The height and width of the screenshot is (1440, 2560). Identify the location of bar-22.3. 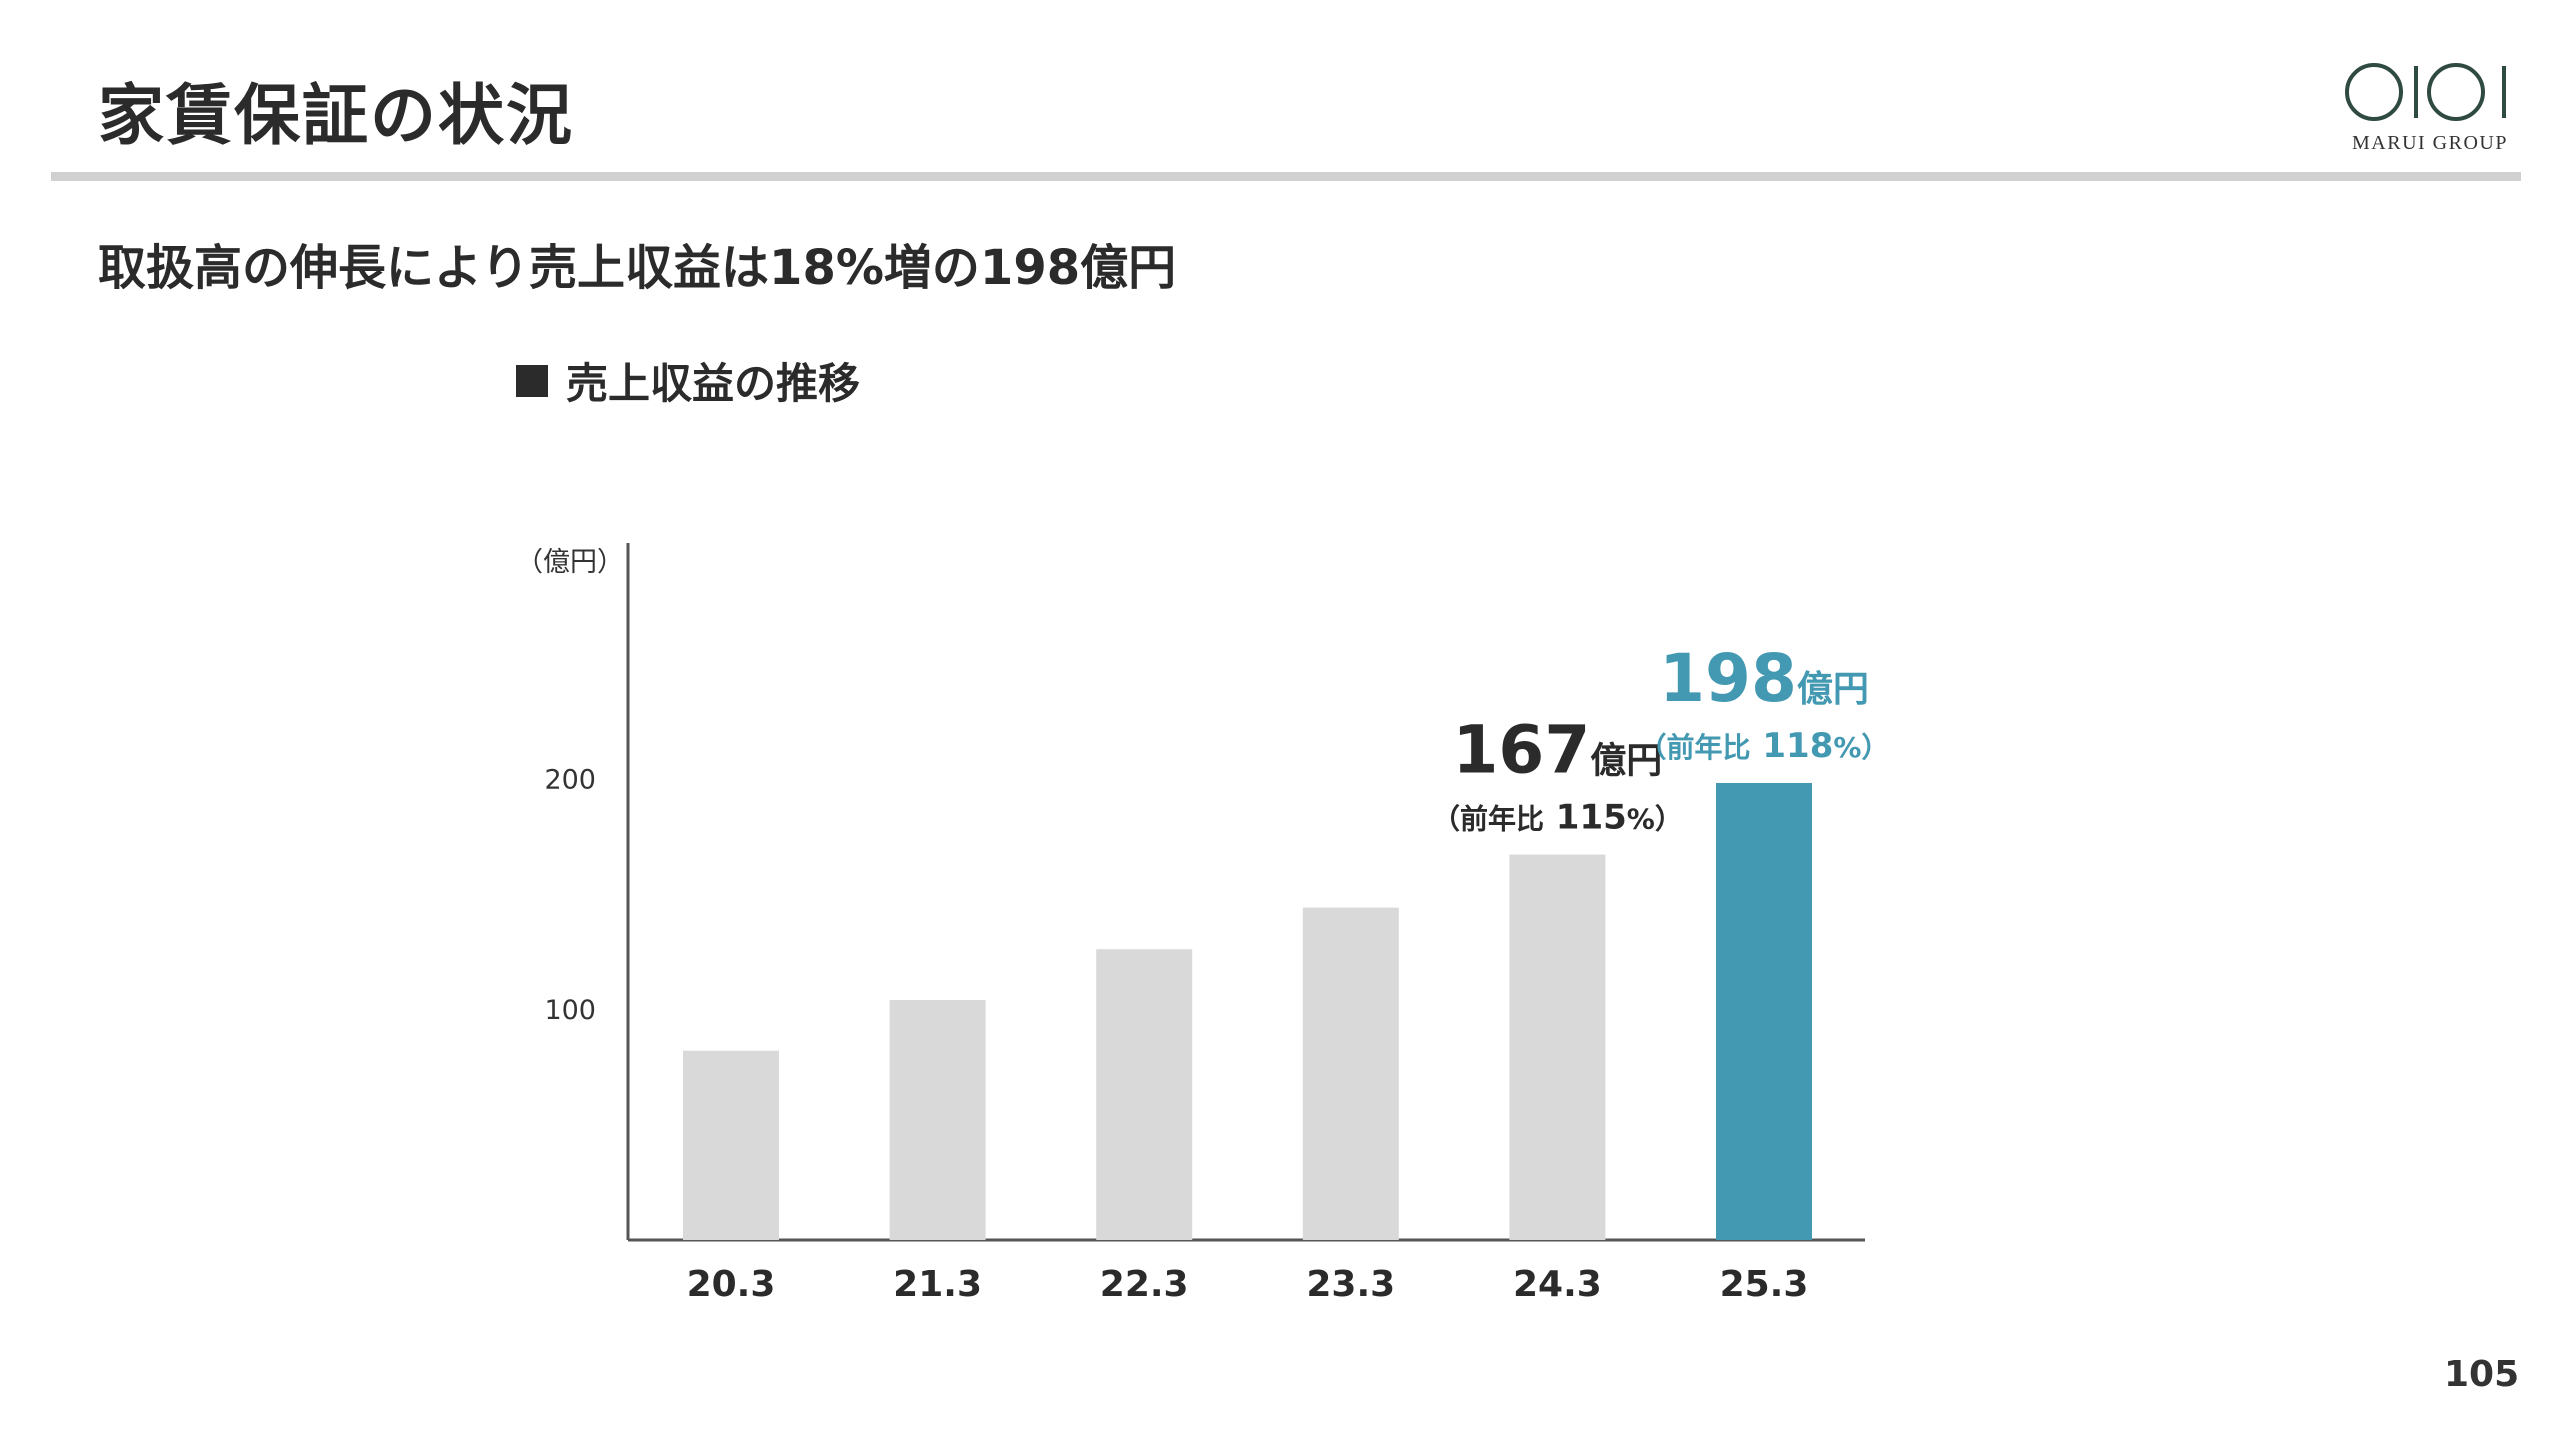
(1144, 1094).